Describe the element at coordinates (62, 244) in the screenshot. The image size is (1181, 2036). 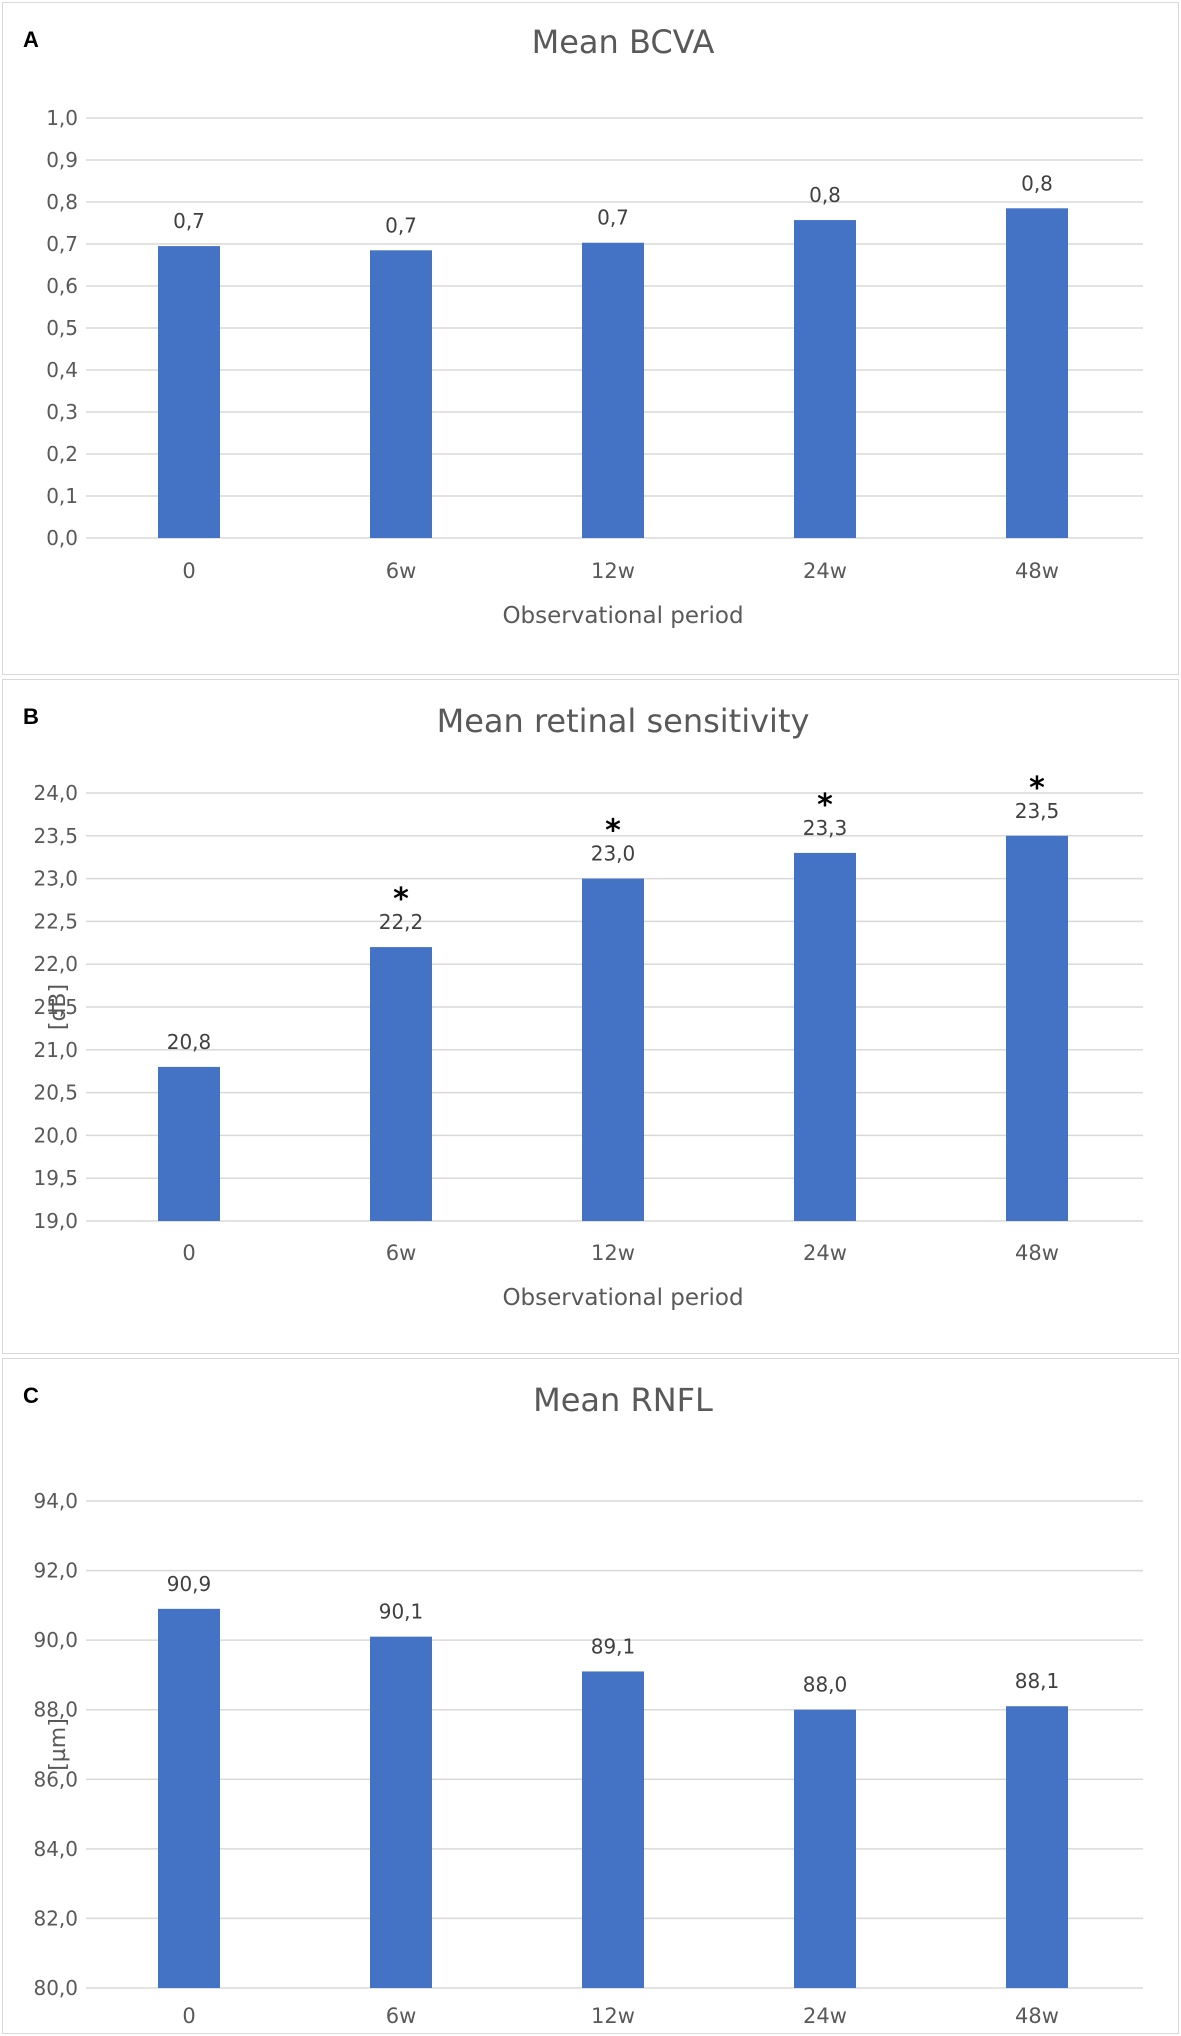
I see `y-tick-label: 0,7` at that location.